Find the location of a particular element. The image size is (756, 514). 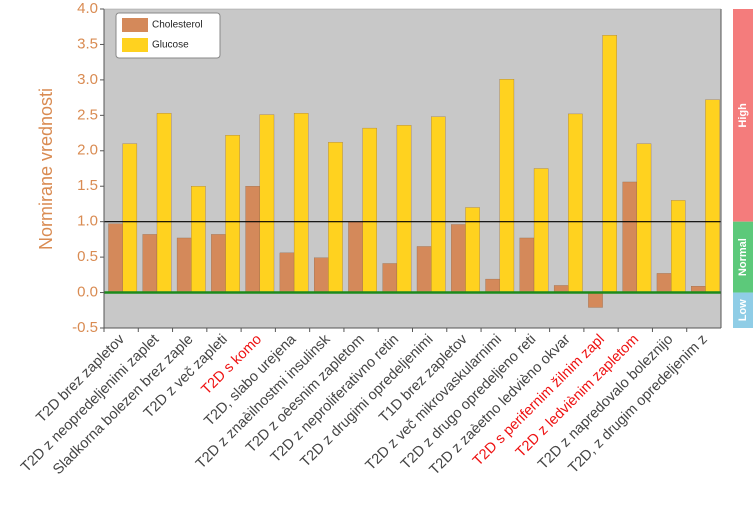

y-tick-labels: -0.5 0.0 0.5 1.0 1.5 2.0 2.5 3.0 3.5 4.0 is located at coordinates (88, 168).